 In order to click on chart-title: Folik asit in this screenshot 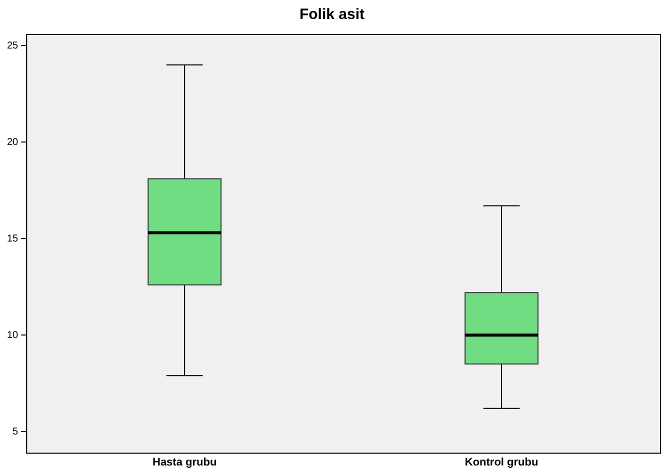, I will do `click(332, 15)`.